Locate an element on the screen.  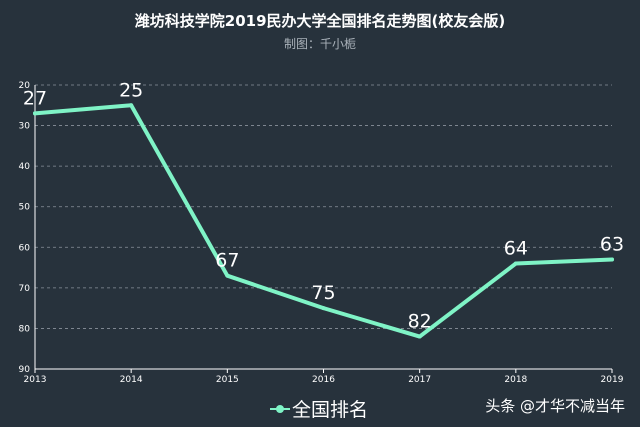
y-tick-label: 40 is located at coordinates (25, 167).